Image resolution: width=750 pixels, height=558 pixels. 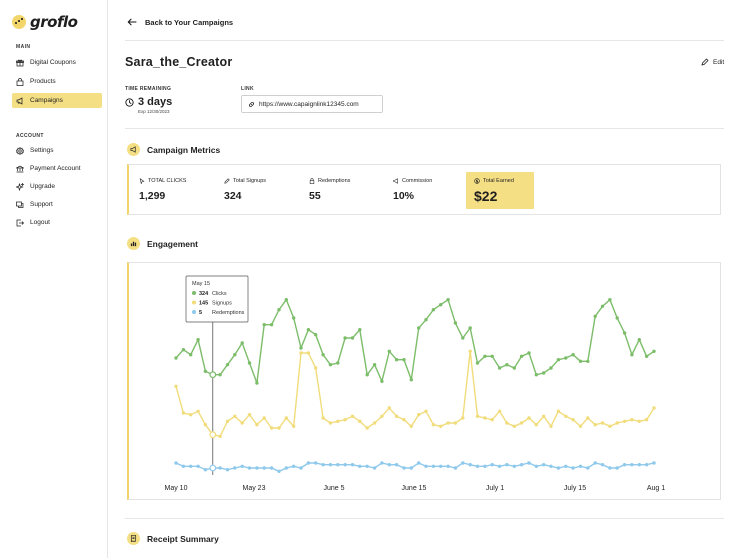 What do you see at coordinates (247, 89) in the screenshot?
I see `link-label: LINK` at bounding box center [247, 89].